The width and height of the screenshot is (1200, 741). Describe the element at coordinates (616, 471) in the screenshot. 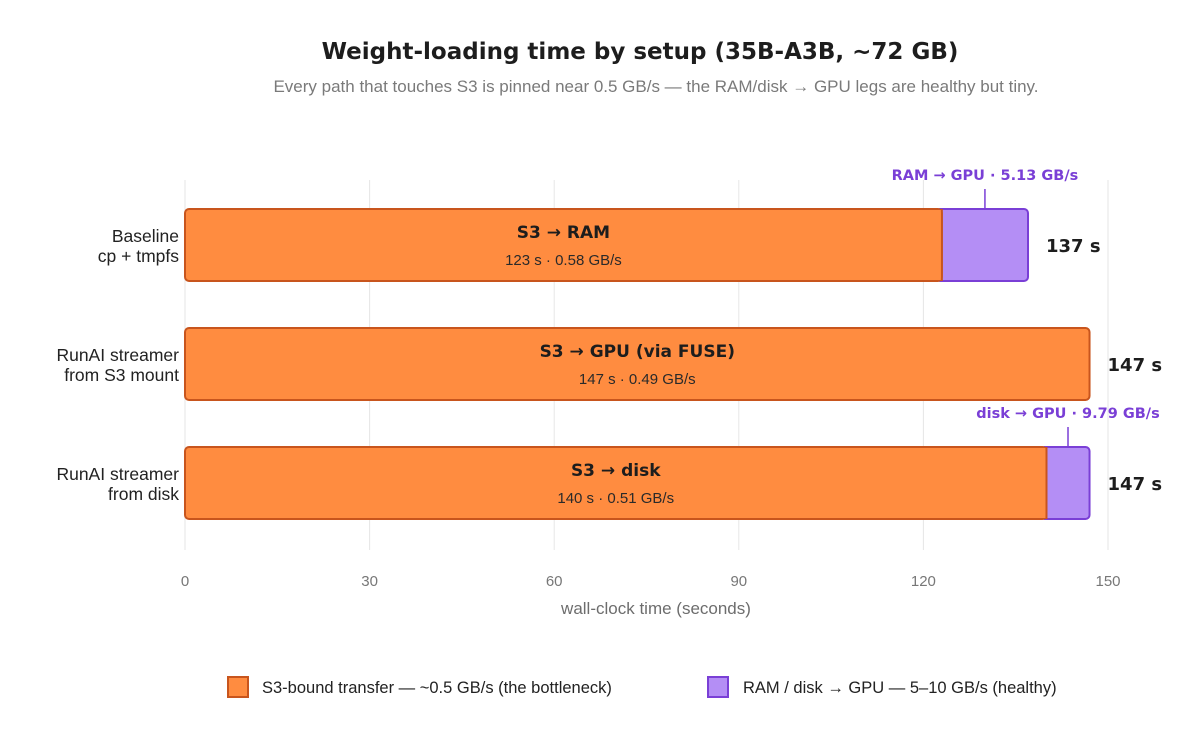

I see `segment-title: S3 → disk` at that location.